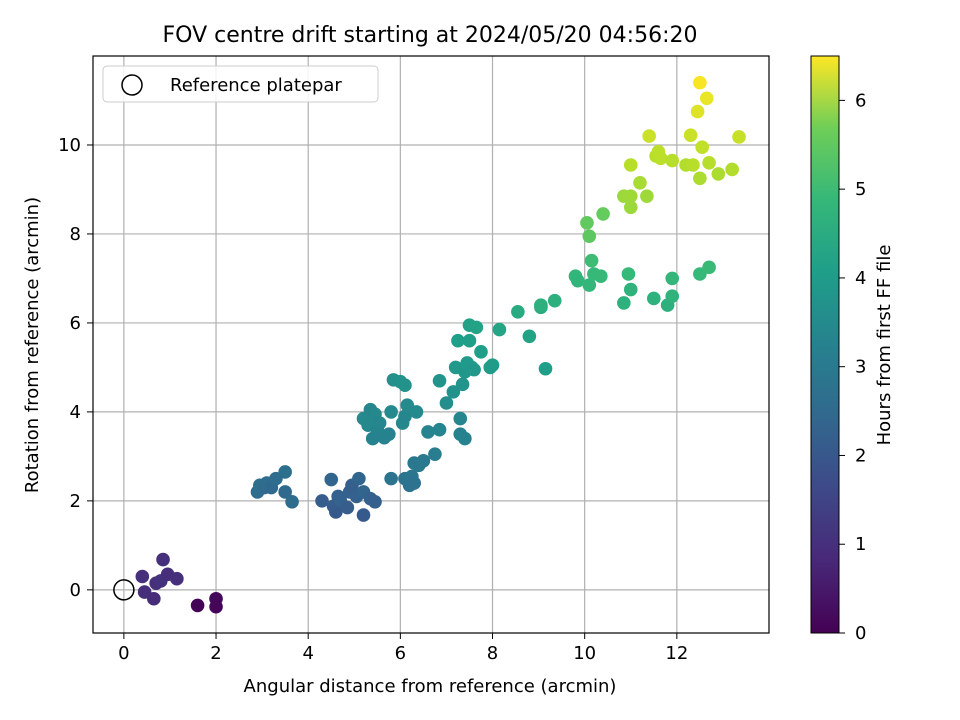 This screenshot has height=720, width=960. What do you see at coordinates (860, 544) in the screenshot?
I see `colorbar-tick-label: 1` at bounding box center [860, 544].